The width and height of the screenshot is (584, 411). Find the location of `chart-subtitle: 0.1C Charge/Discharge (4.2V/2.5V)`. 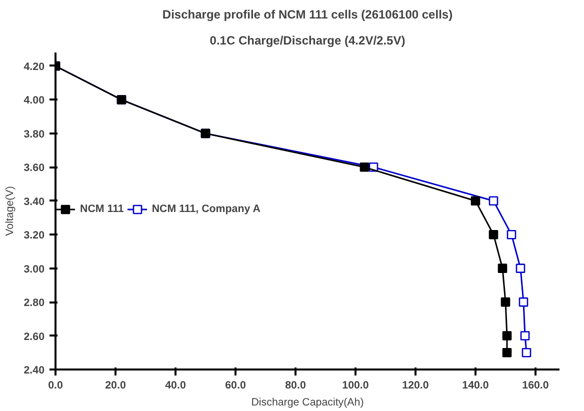

chart-subtitle: 0.1C Charge/Discharge (4.2V/2.5V) is located at coordinates (308, 41).